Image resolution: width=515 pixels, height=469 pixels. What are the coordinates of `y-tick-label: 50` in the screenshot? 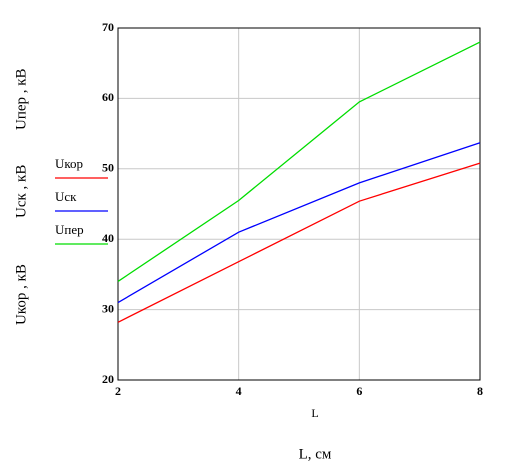 It's located at (108, 168).